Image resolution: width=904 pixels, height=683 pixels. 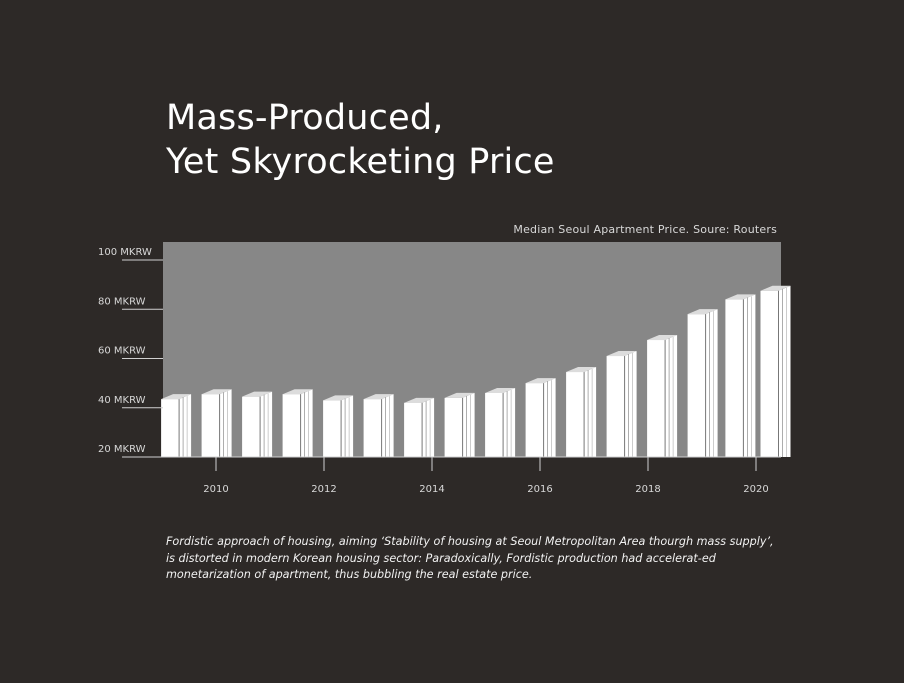 I want to click on x-tick-label: 2010, so click(x=215, y=489).